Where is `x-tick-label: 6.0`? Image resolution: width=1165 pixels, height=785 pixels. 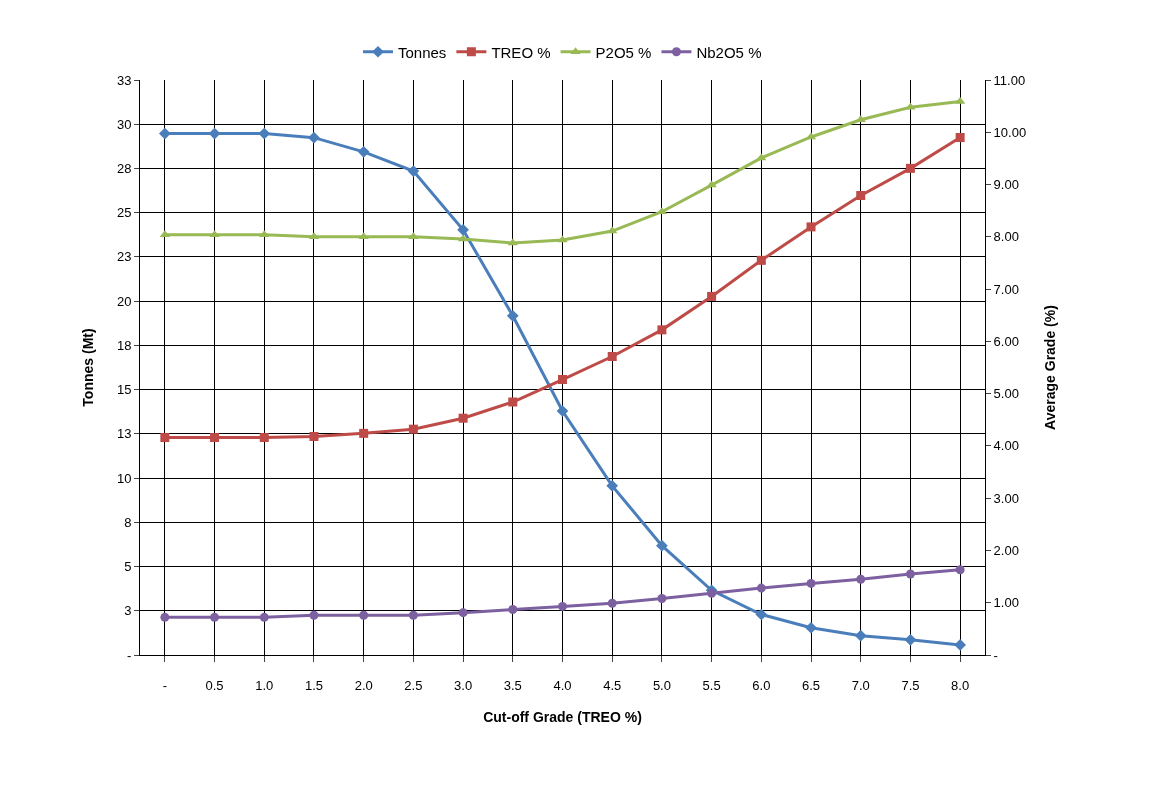
x-tick-label: 6.0 is located at coordinates (761, 685).